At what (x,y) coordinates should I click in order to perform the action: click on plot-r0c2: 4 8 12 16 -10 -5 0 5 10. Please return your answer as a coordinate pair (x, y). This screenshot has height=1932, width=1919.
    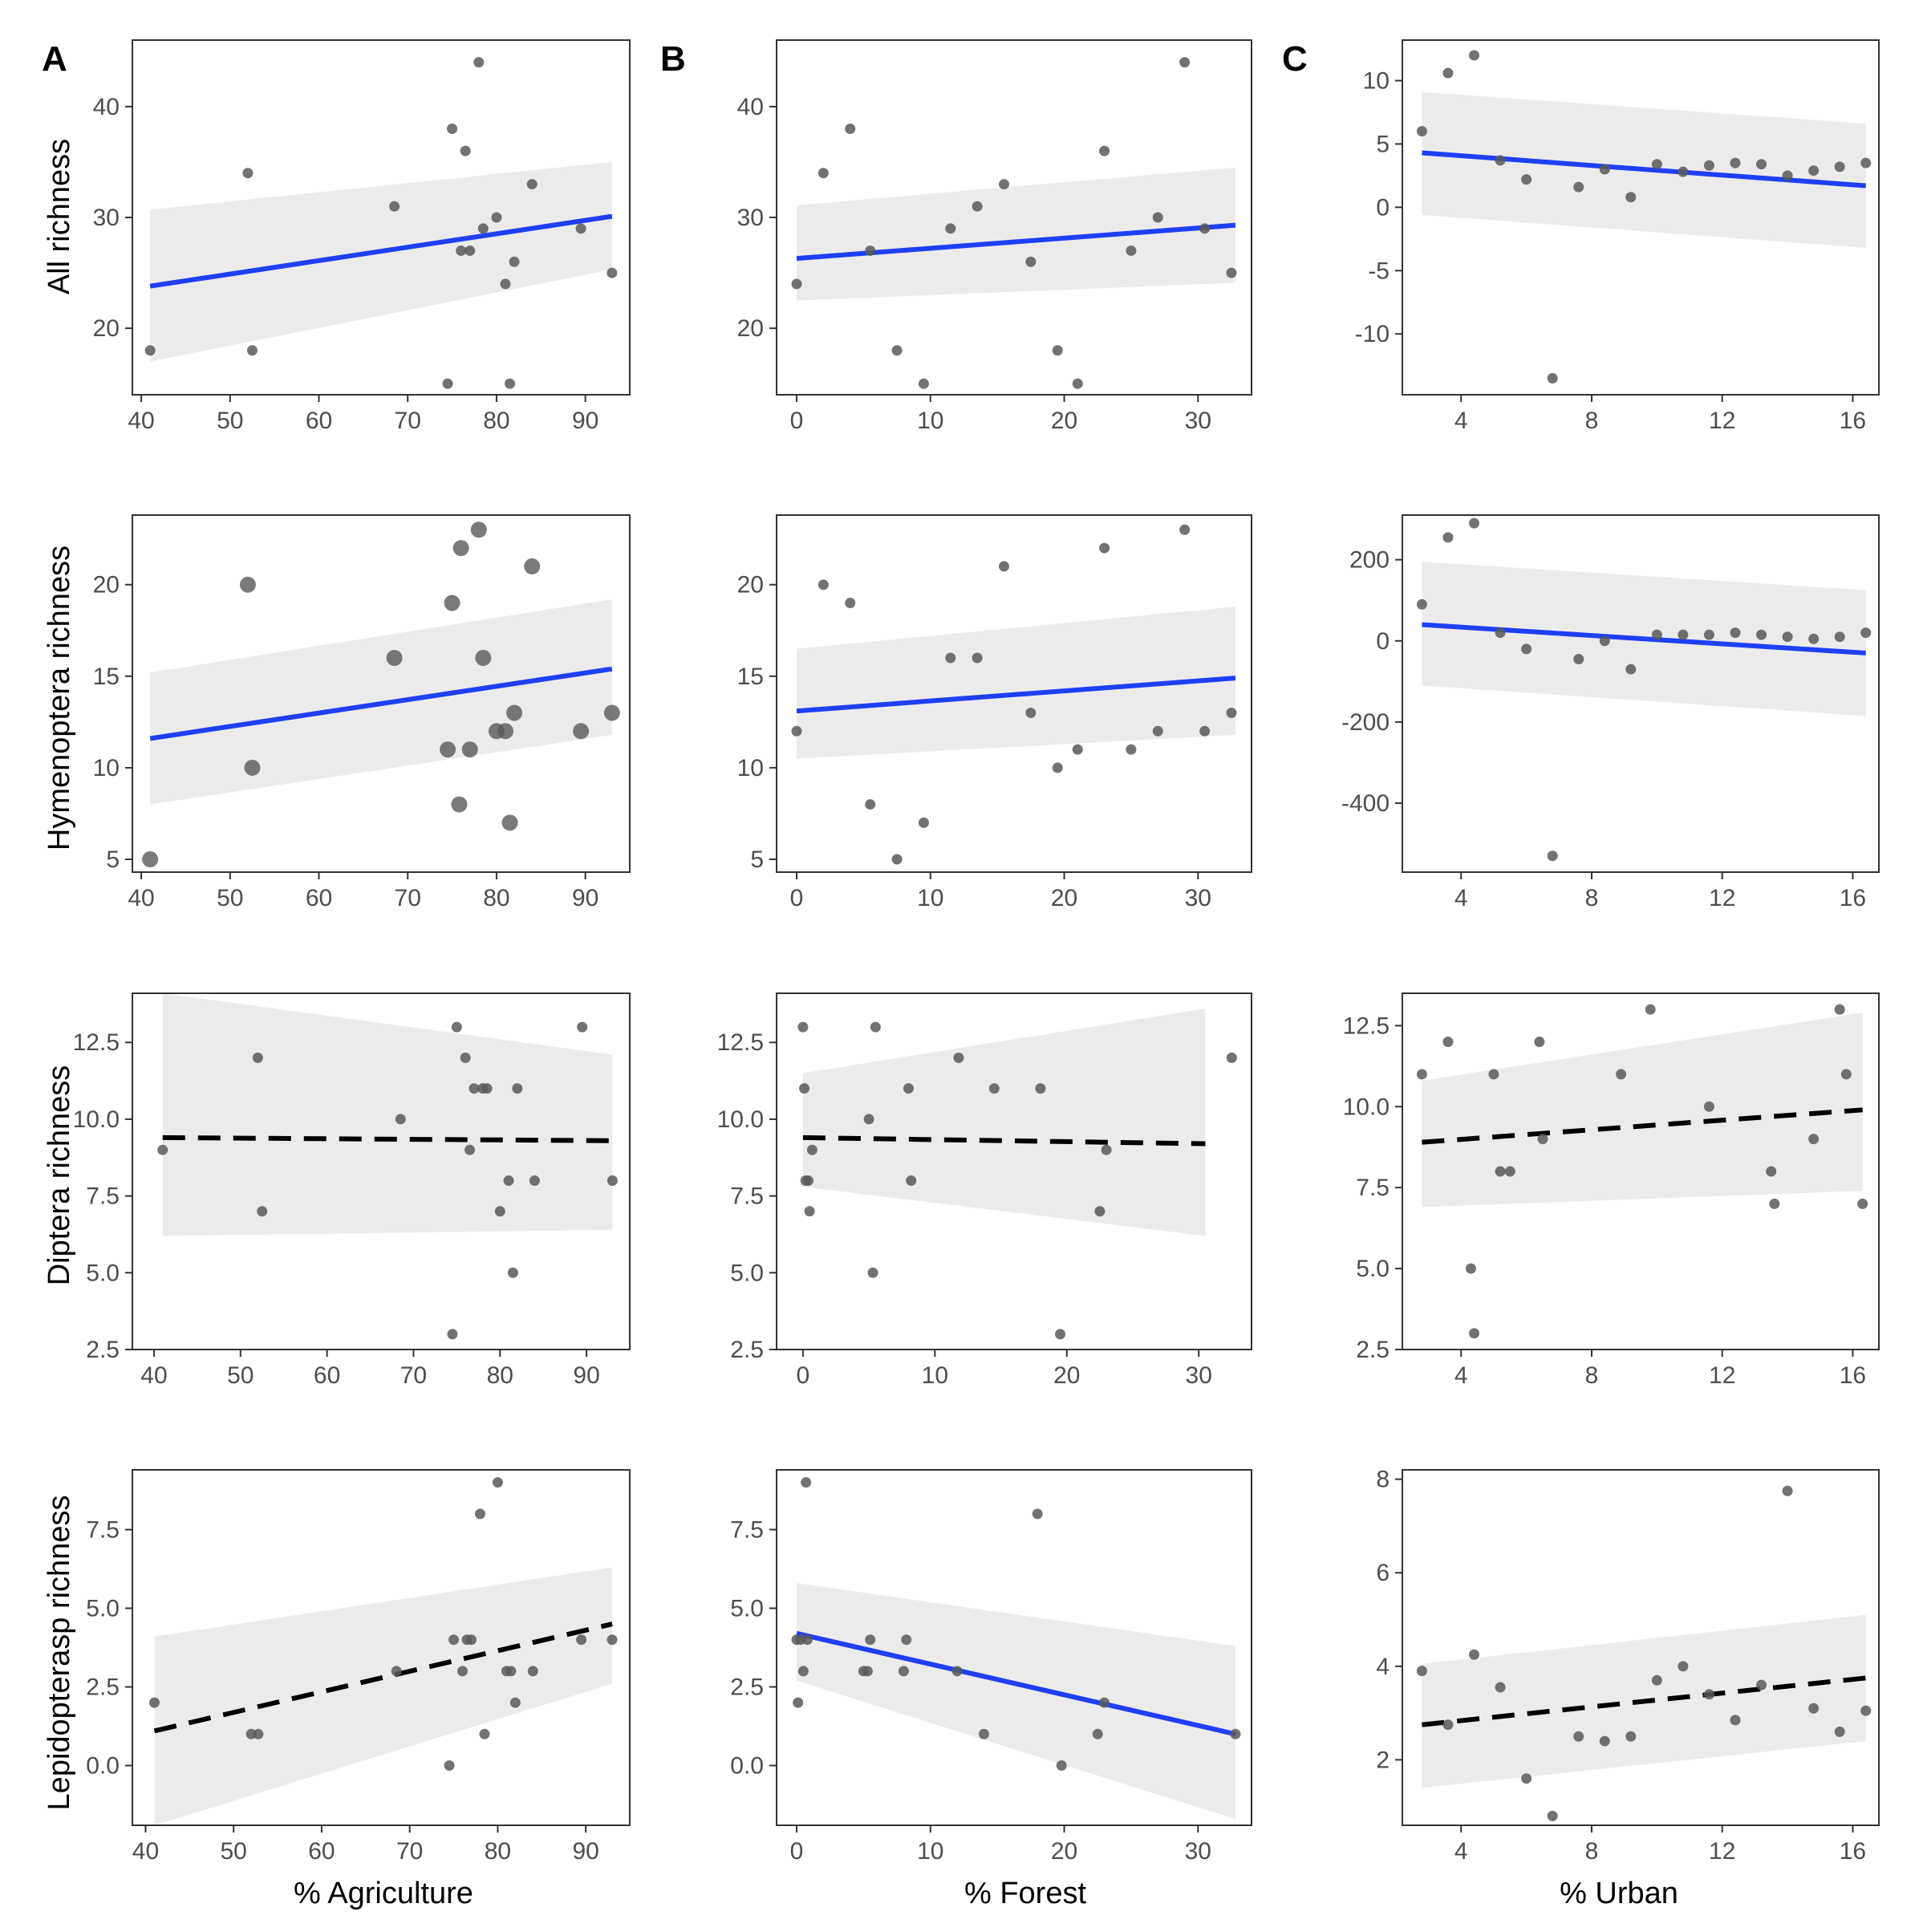
    Looking at the image, I should click on (1617, 236).